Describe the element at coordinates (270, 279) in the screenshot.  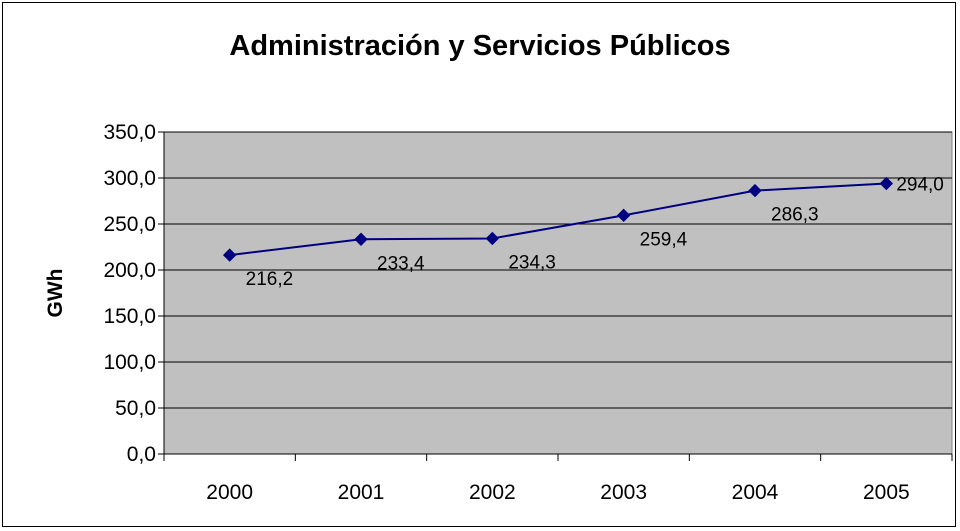
I see `data-label: 216,2` at that location.